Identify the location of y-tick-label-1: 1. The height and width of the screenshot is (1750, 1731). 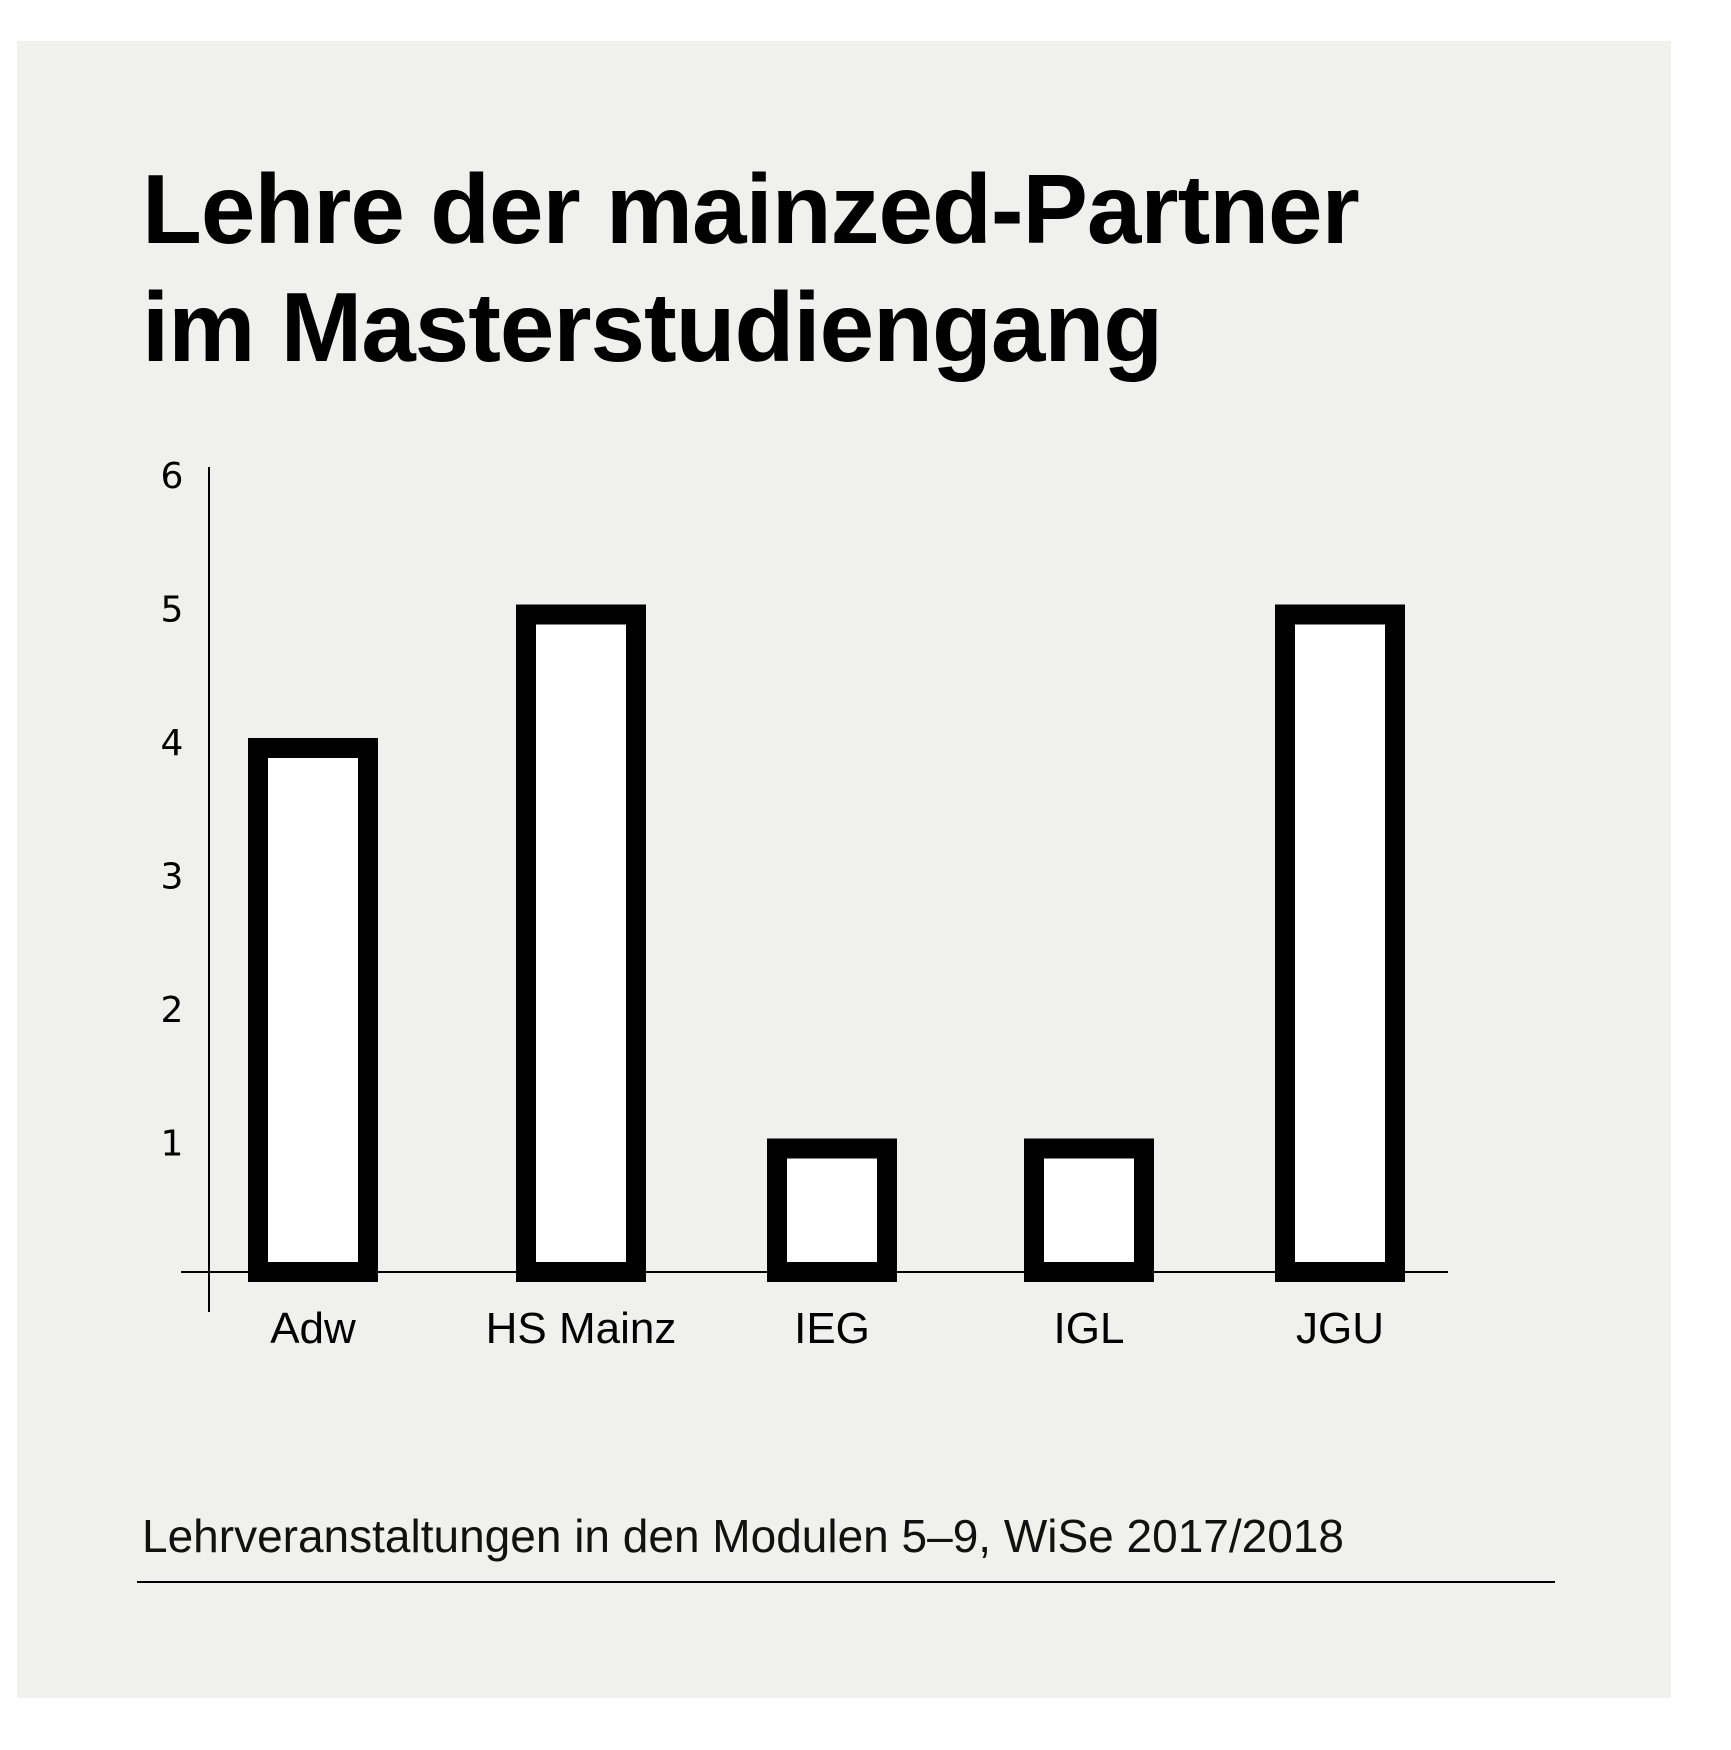
(172, 1144).